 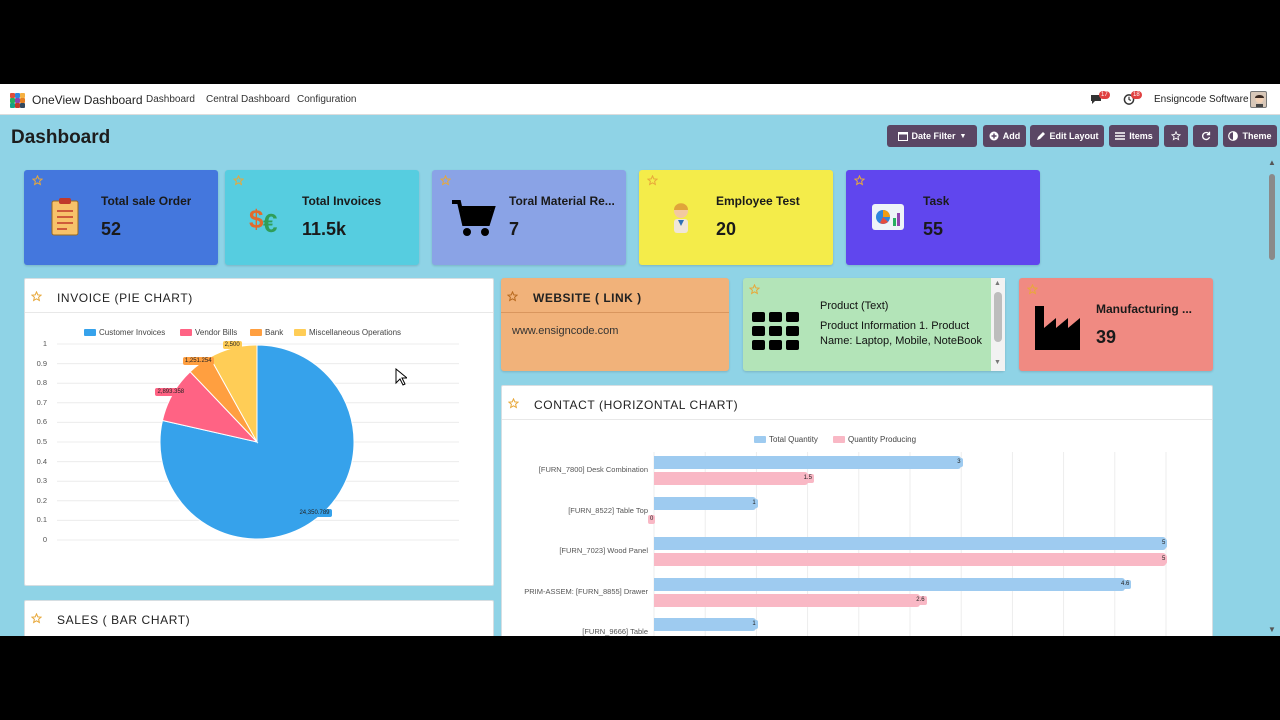 I want to click on list-icon, so click(x=1120, y=136).